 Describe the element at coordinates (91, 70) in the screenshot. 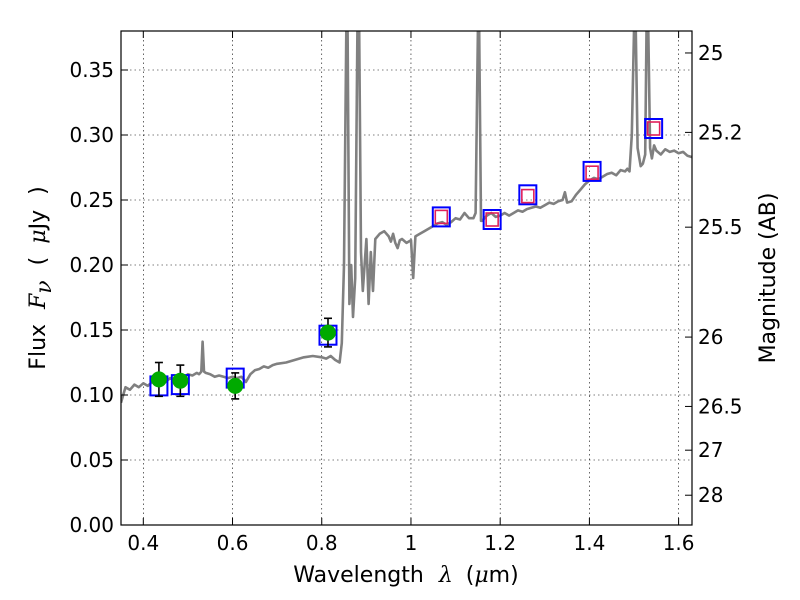

I see `y-tick-label: 0.35` at that location.